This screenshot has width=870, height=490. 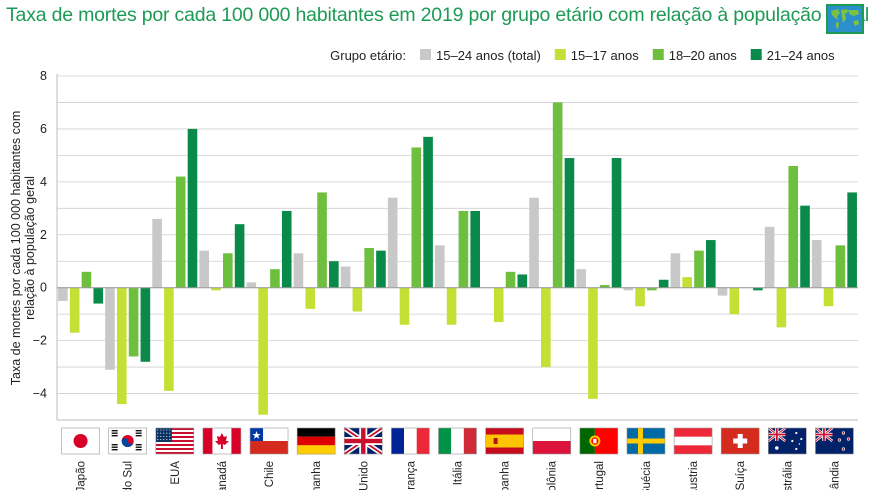 I want to click on flag-row, so click(x=457, y=441).